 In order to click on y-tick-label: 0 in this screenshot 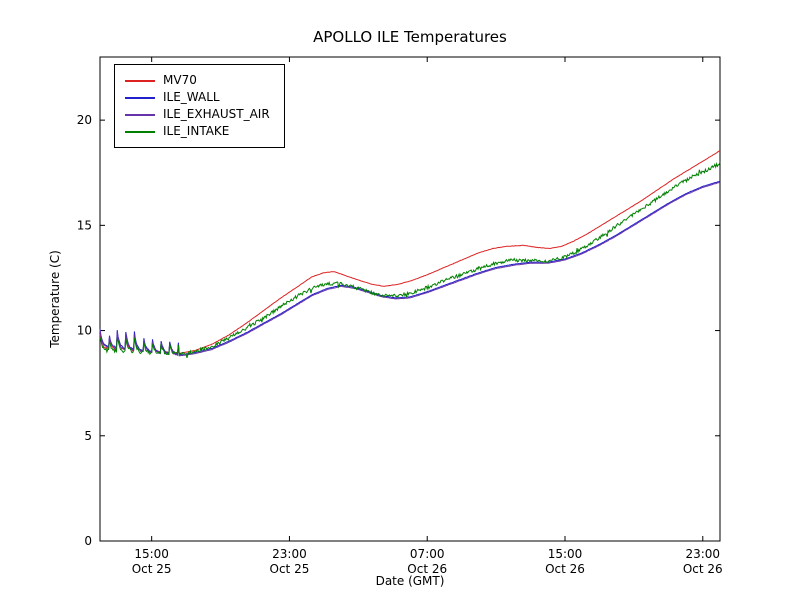, I will do `click(88, 541)`.